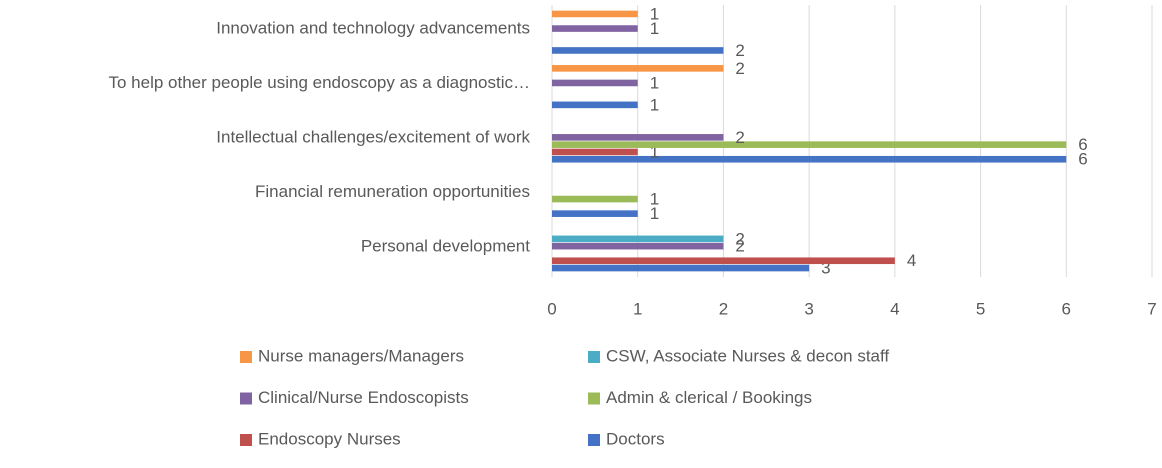 The height and width of the screenshot is (468, 1162). What do you see at coordinates (363, 397) in the screenshot?
I see `legend-label: Clinical/Nurse Endoscopists` at bounding box center [363, 397].